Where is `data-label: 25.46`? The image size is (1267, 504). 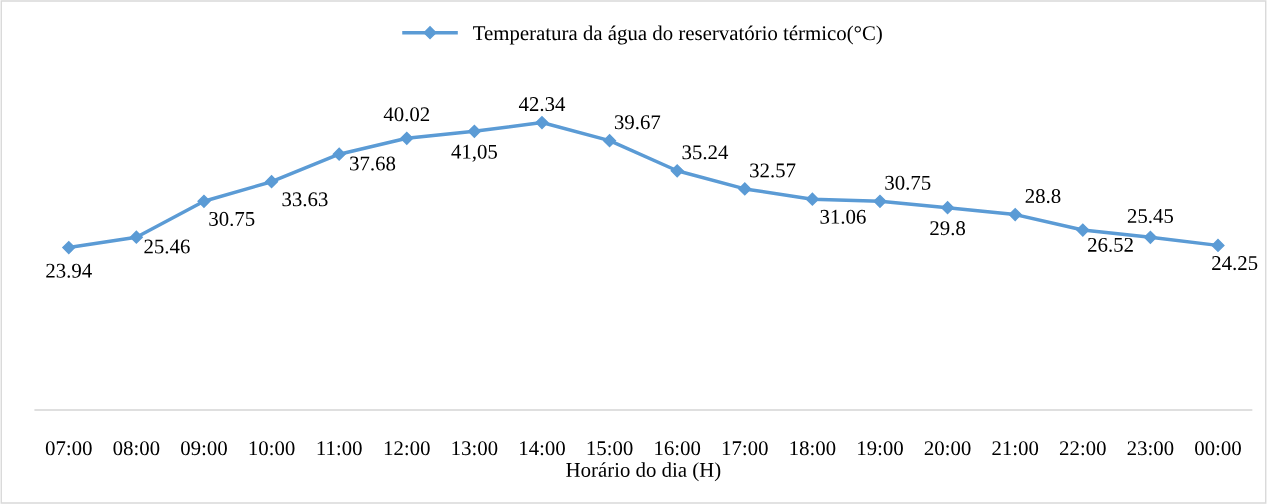
data-label: 25.46 is located at coordinates (167, 246).